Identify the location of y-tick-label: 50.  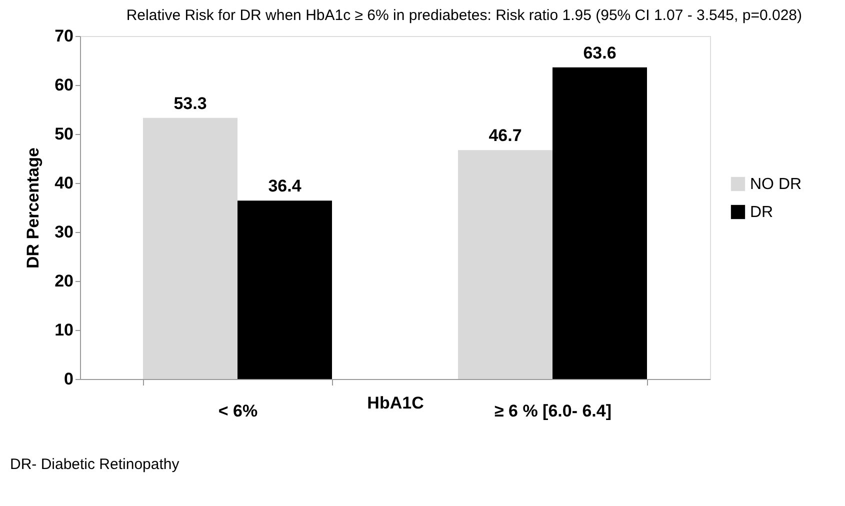
(64, 134).